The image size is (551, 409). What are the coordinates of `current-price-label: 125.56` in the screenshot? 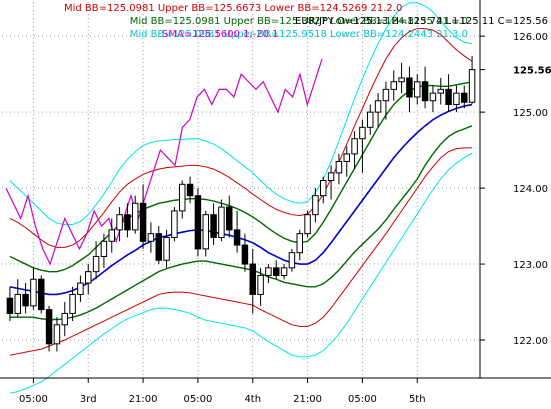 It's located at (532, 71).